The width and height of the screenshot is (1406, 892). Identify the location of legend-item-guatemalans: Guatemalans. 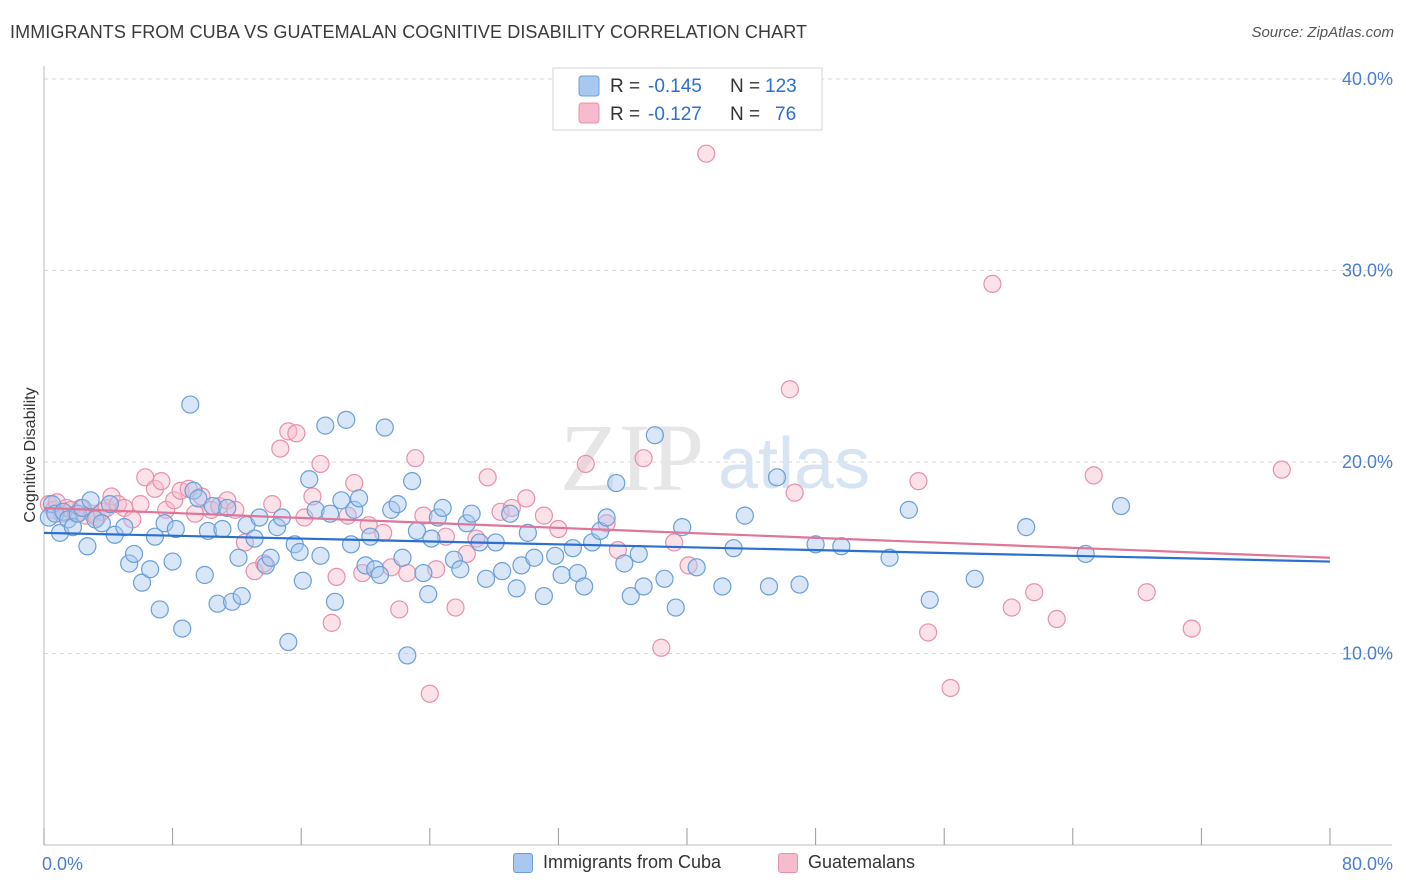
(846, 862).